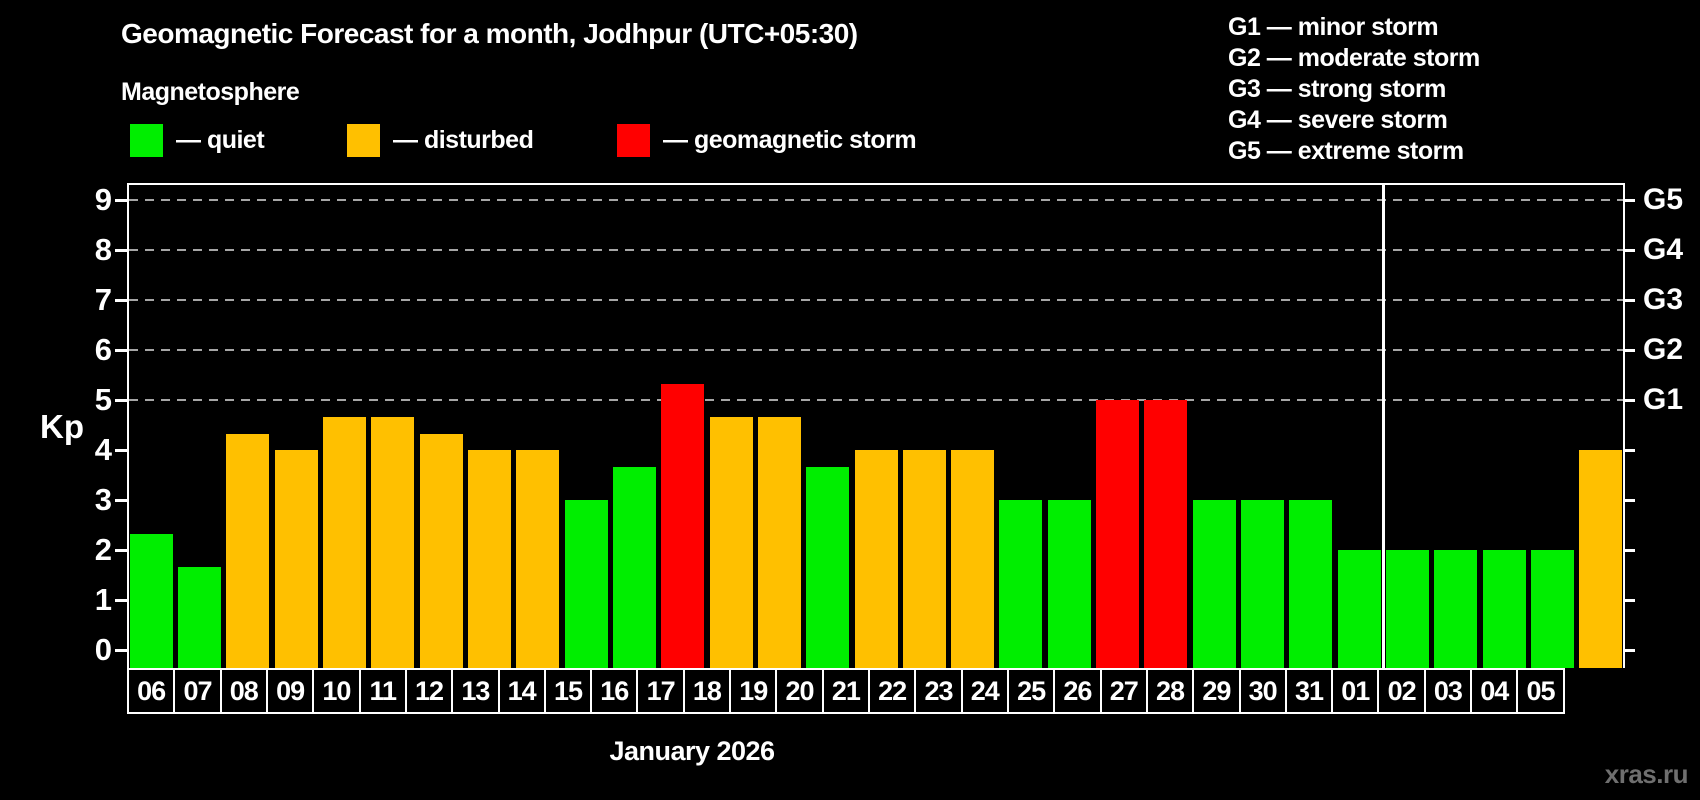  I want to click on x-label-09: 09, so click(290, 691).